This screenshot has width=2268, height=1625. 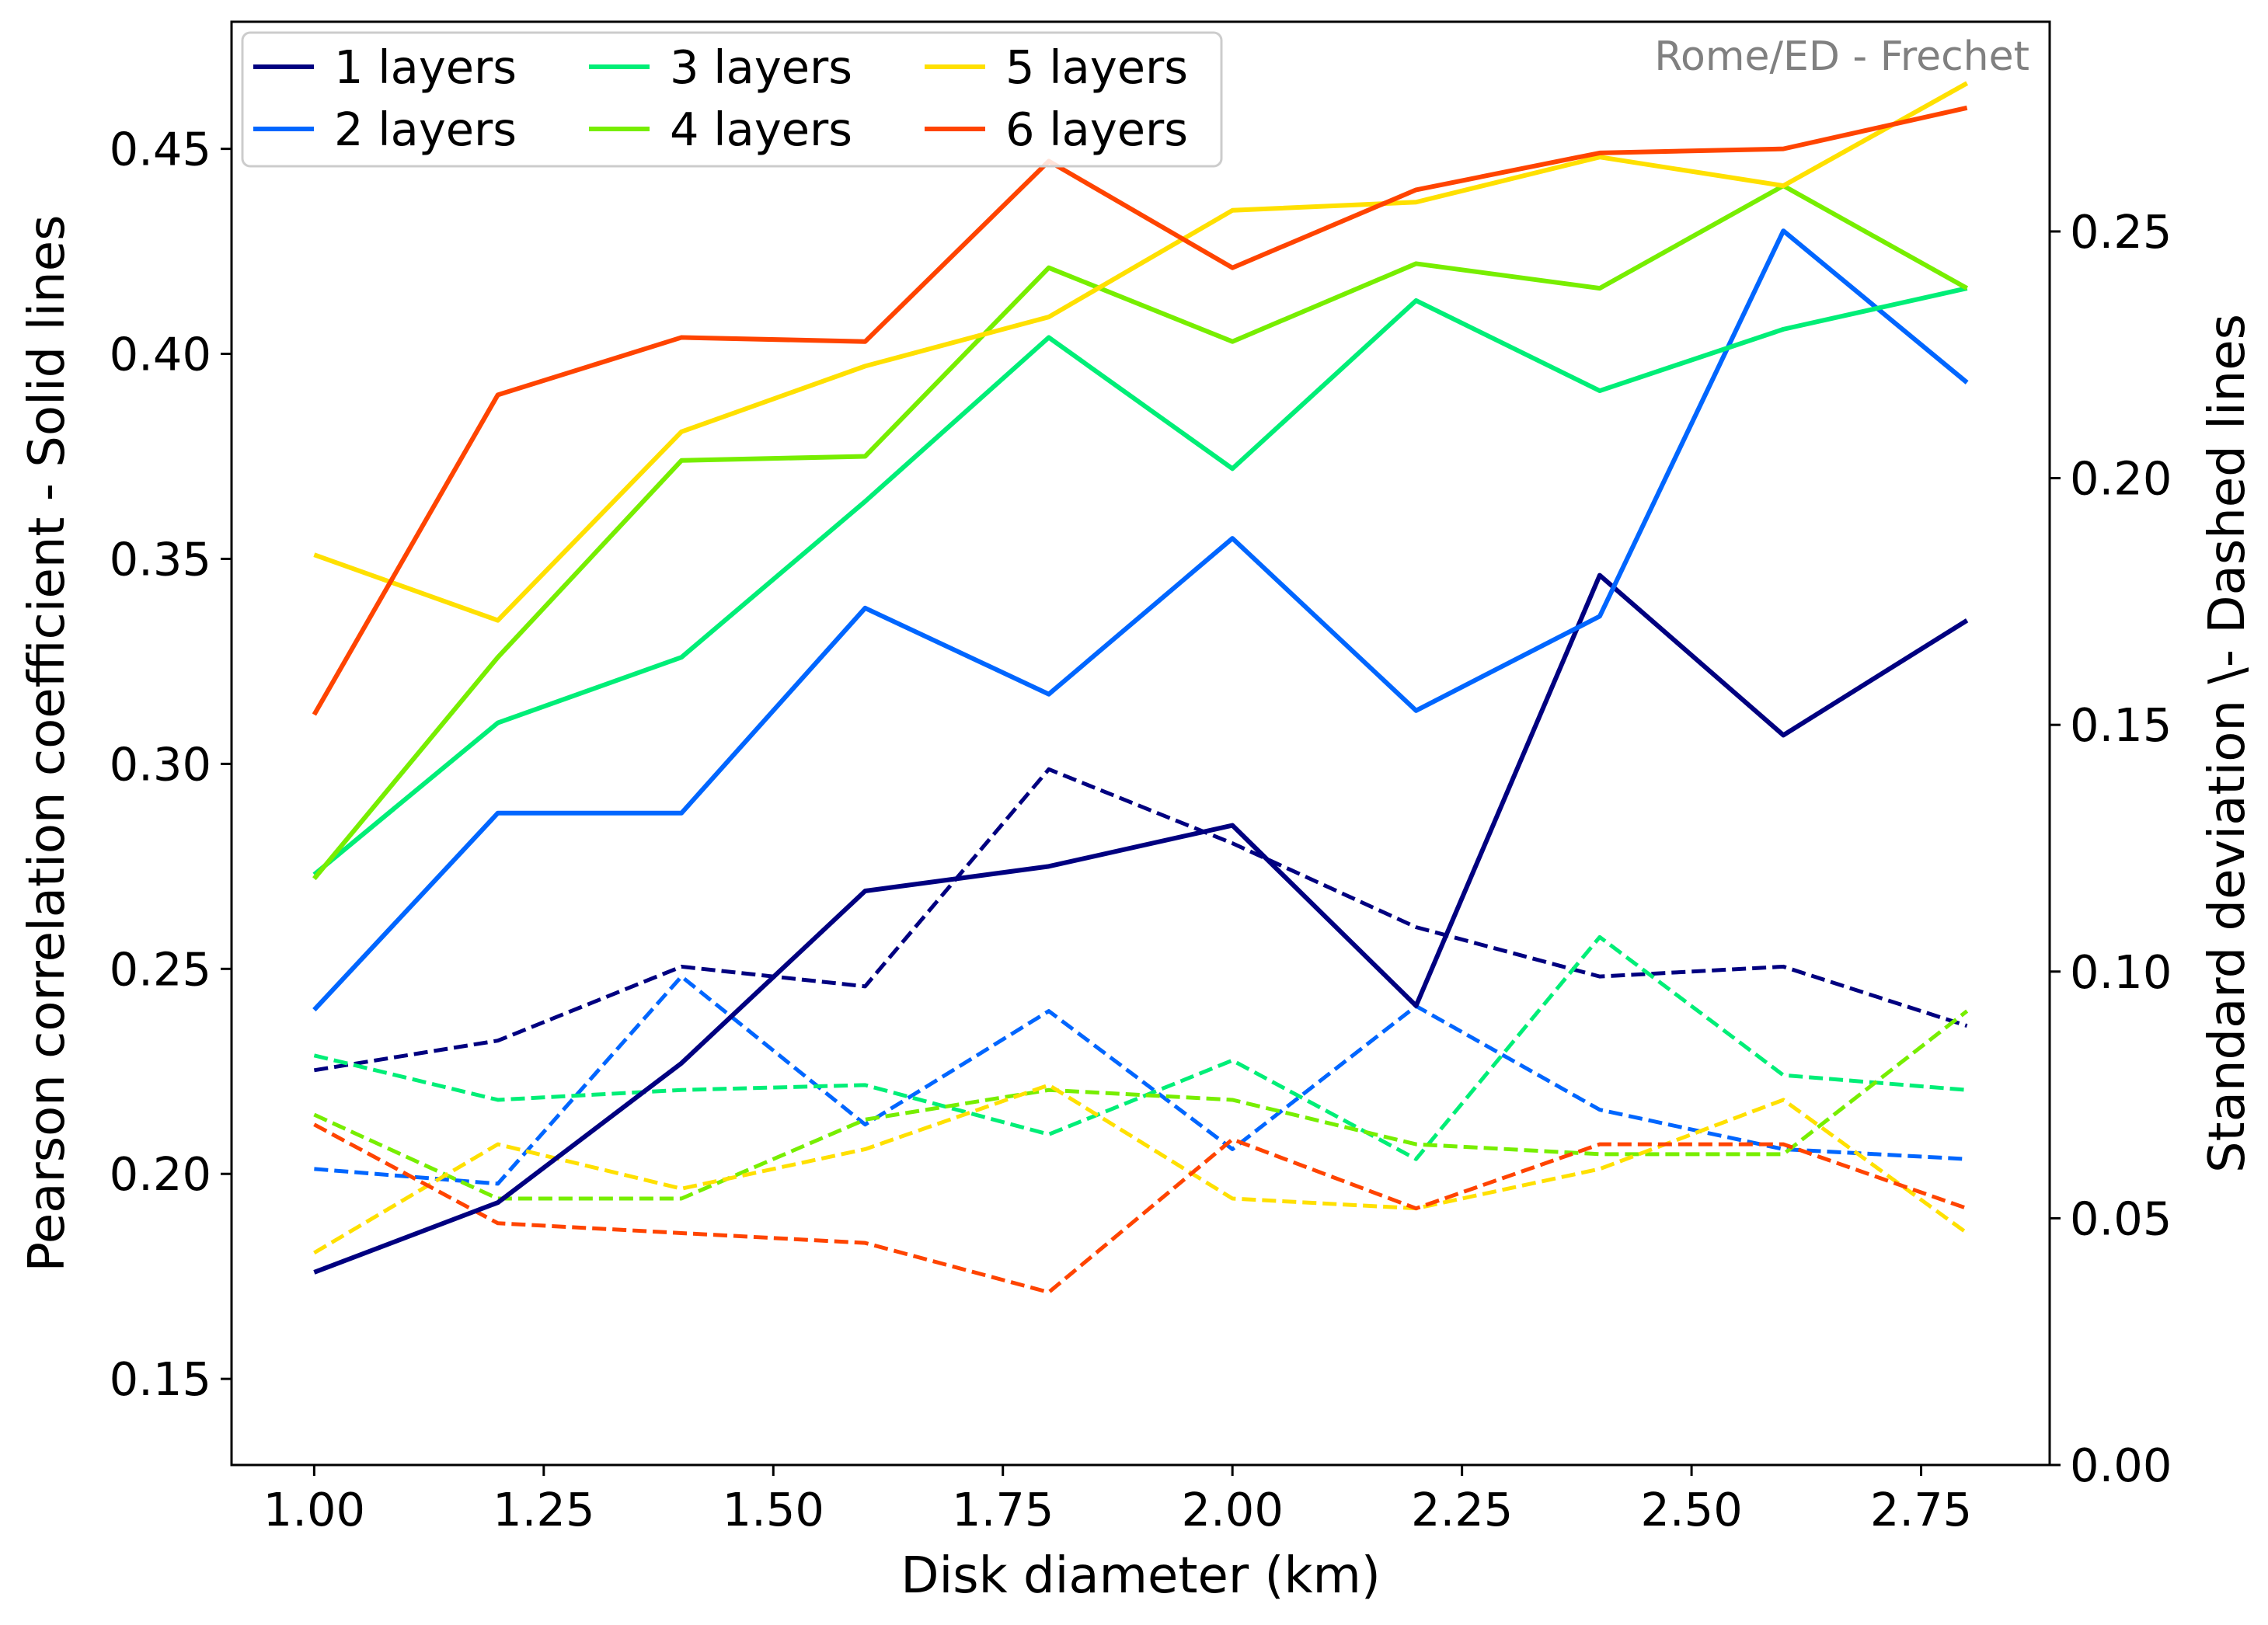 What do you see at coordinates (2121, 1465) in the screenshot?
I see `y-right-tick-label: 0.00` at bounding box center [2121, 1465].